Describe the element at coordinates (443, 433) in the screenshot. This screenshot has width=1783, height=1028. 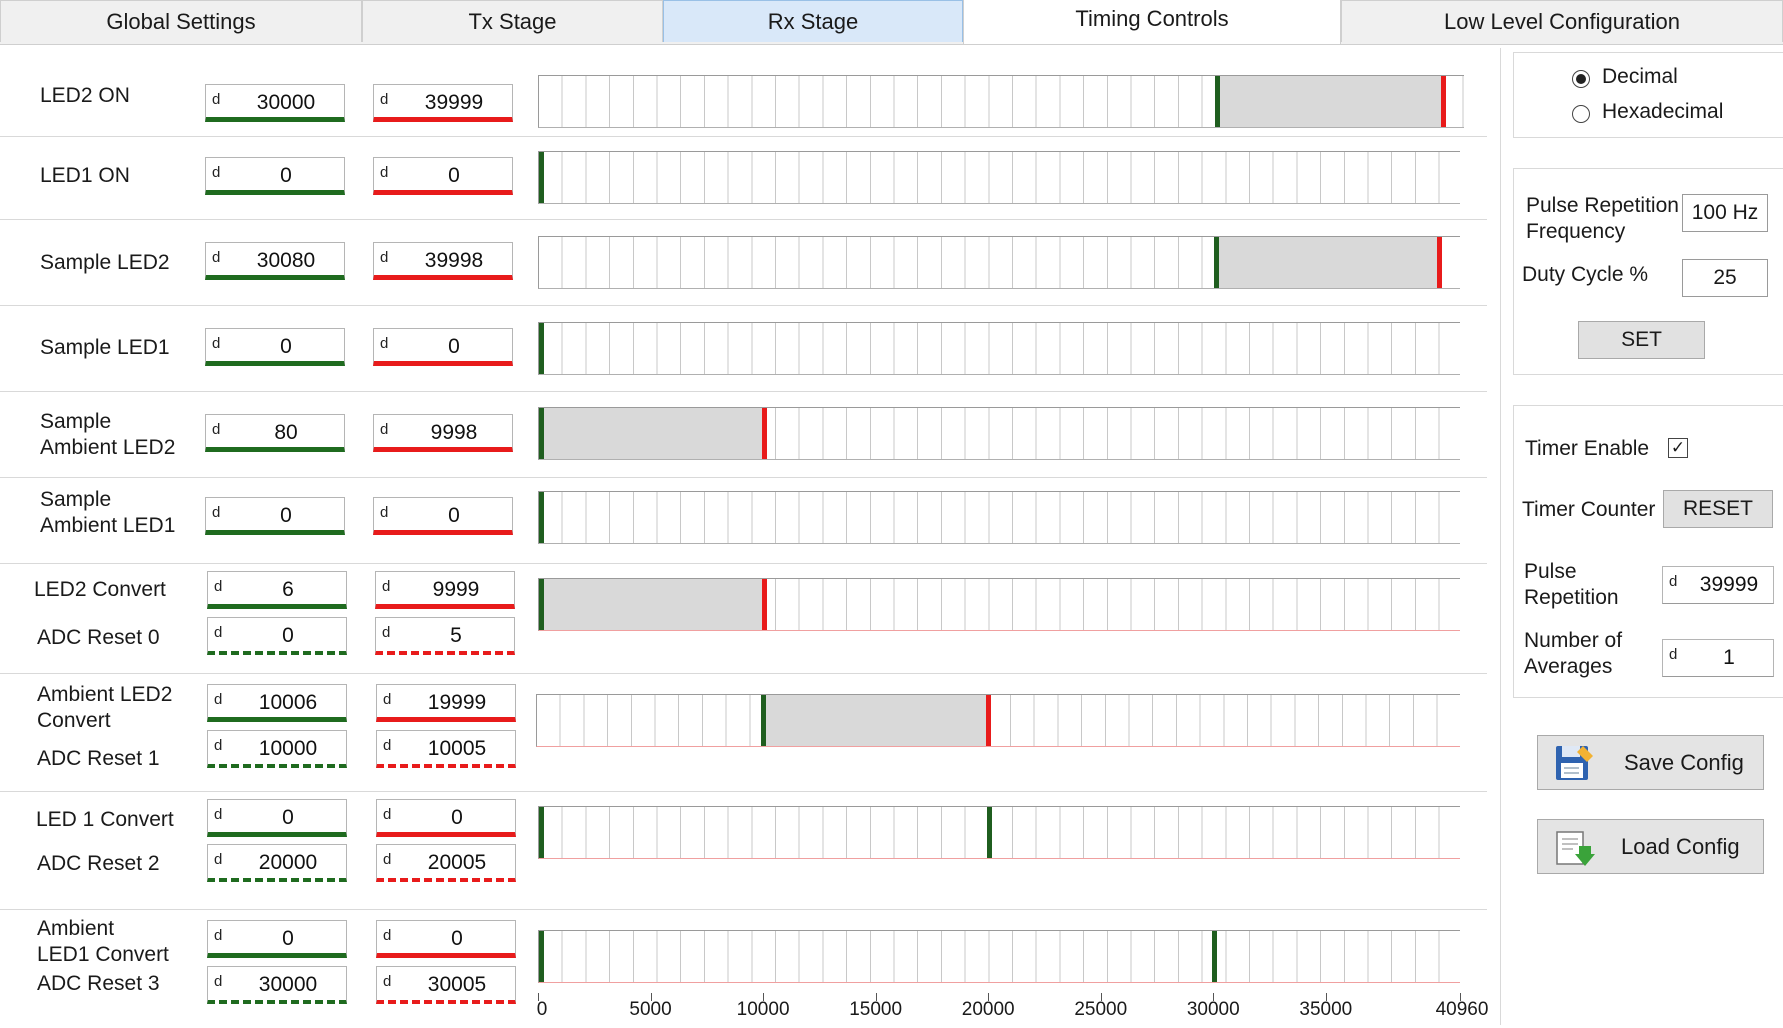
I see `end-field: d 9998` at that location.